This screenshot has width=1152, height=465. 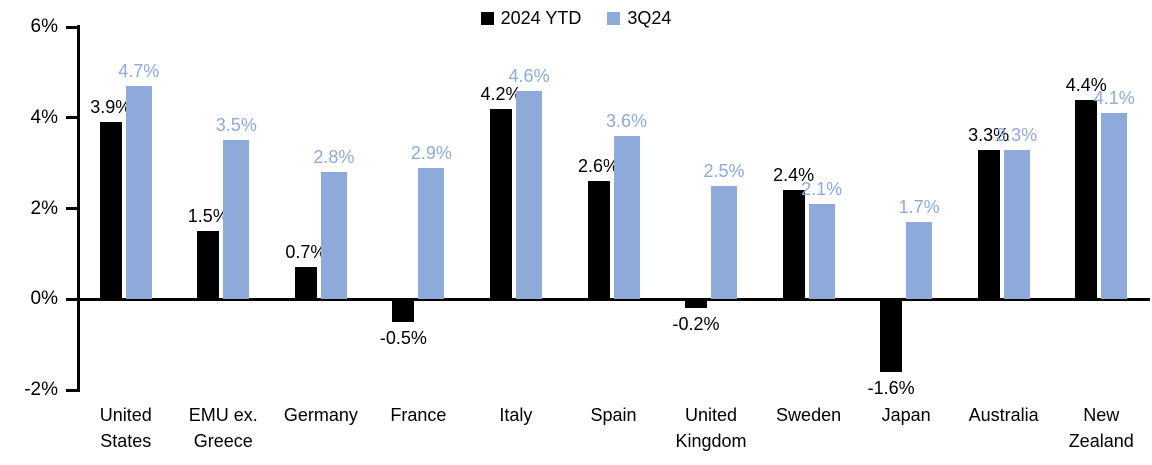 What do you see at coordinates (794, 175) in the screenshot?
I see `bar-value-label-2024-ytd-sweden: 2.4%` at bounding box center [794, 175].